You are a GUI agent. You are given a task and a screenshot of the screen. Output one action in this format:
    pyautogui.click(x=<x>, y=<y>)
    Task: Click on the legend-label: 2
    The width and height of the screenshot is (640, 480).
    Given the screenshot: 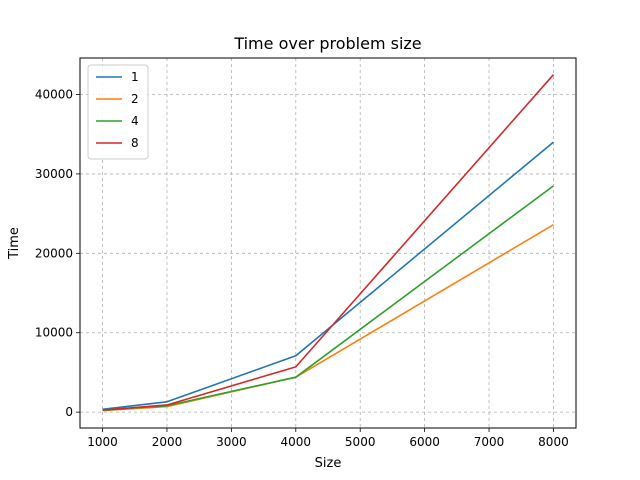 What is the action you would take?
    pyautogui.click(x=135, y=99)
    